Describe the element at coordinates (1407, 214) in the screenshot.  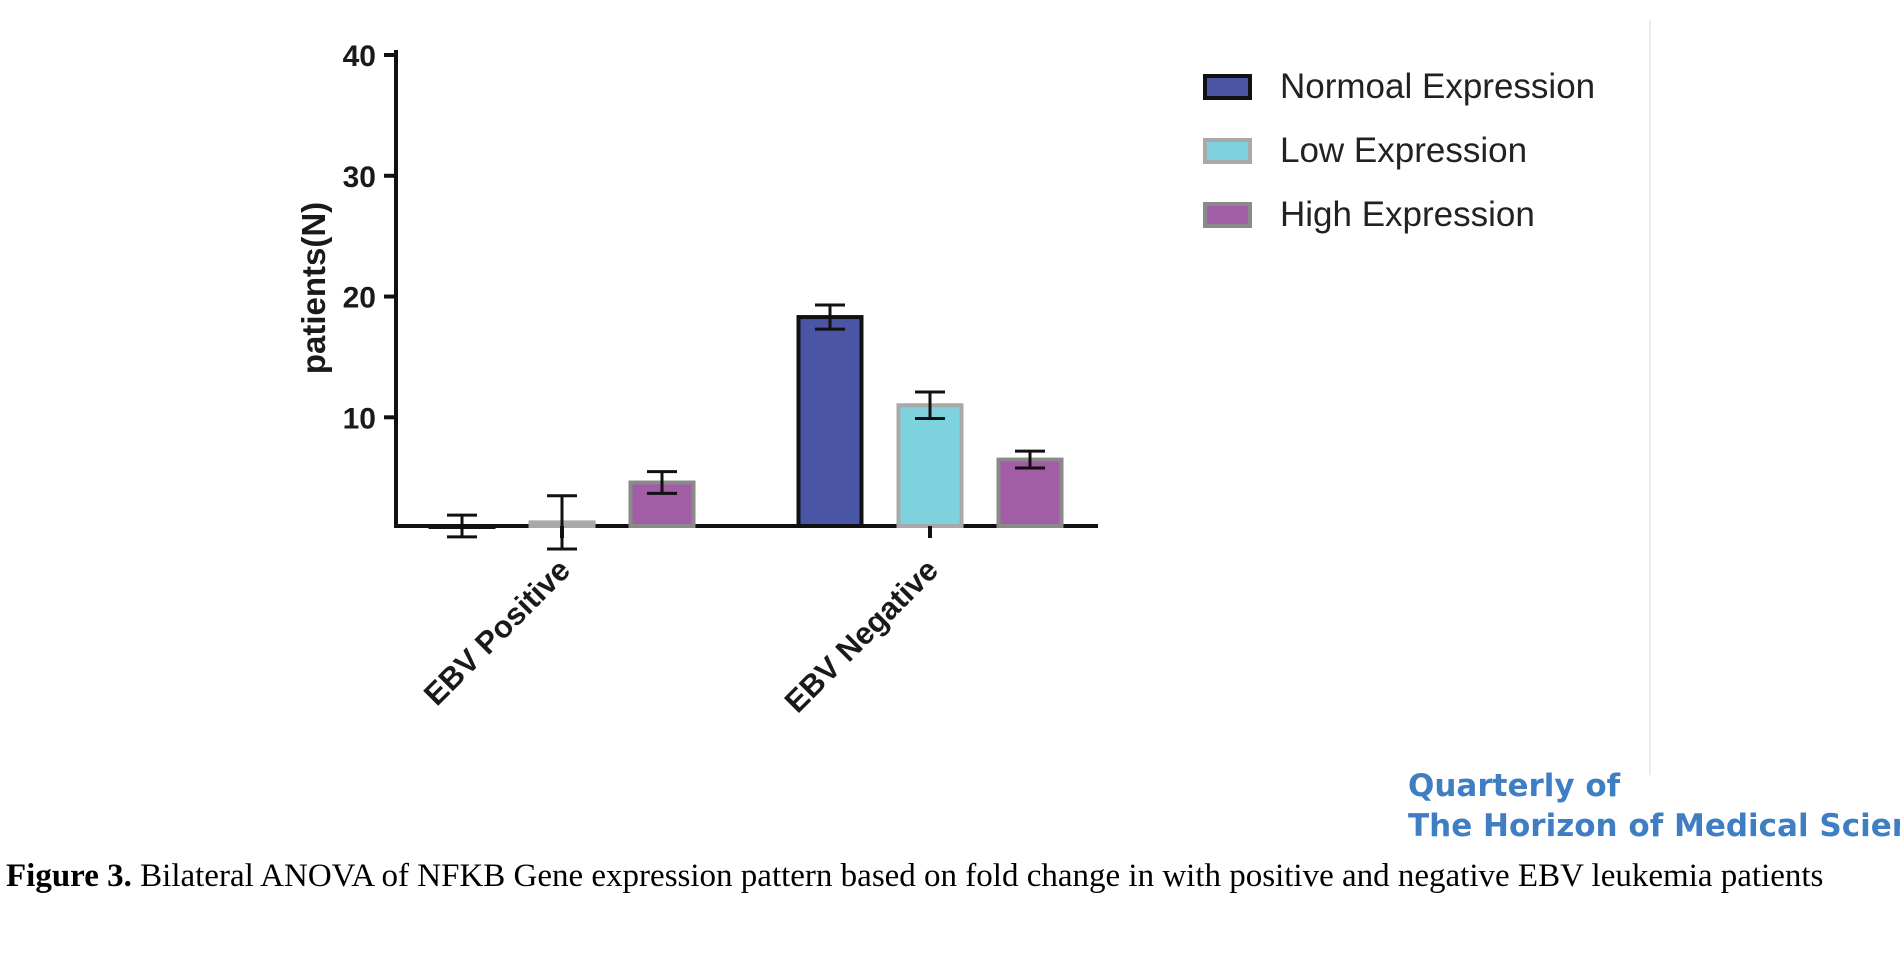
I see `legend-label: High Expression` at that location.